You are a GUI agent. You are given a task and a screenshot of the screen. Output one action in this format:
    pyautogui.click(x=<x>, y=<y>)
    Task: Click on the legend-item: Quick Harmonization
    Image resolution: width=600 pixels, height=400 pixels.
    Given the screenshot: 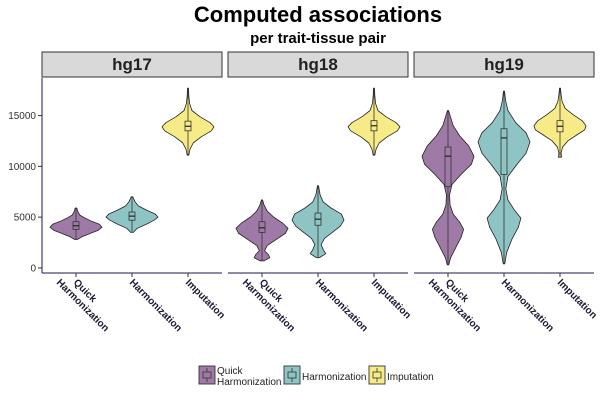 What is the action you would take?
    pyautogui.click(x=239, y=376)
    